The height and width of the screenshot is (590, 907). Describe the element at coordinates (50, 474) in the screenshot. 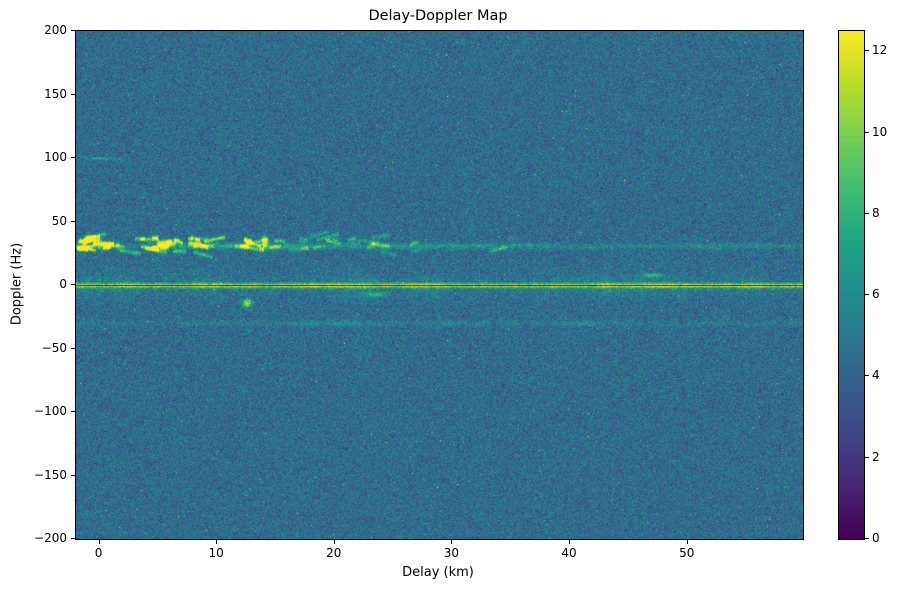

I see `y-tick-label: −150` at that location.